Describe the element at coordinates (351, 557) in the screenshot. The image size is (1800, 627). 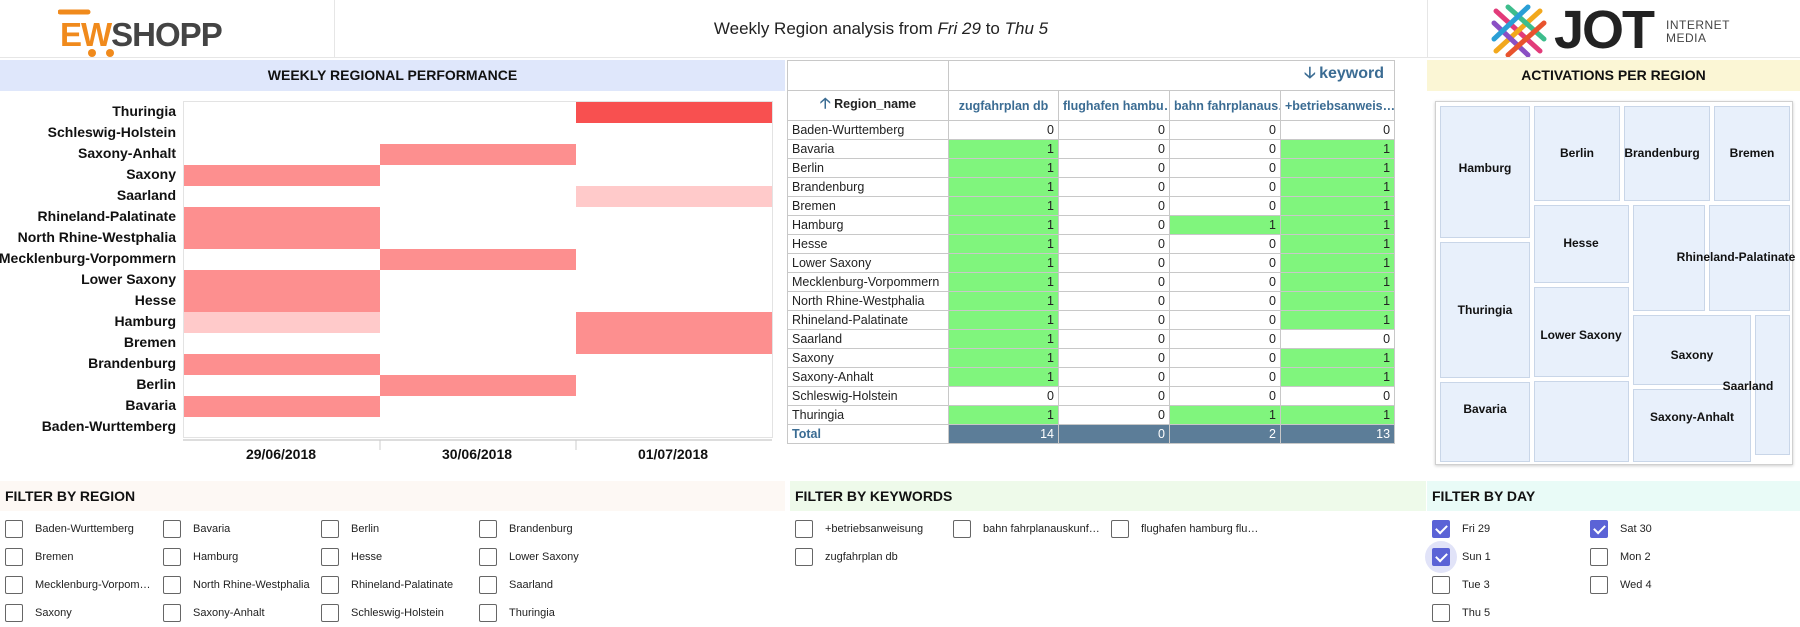
I see `region-filter-option: Hesse` at that location.